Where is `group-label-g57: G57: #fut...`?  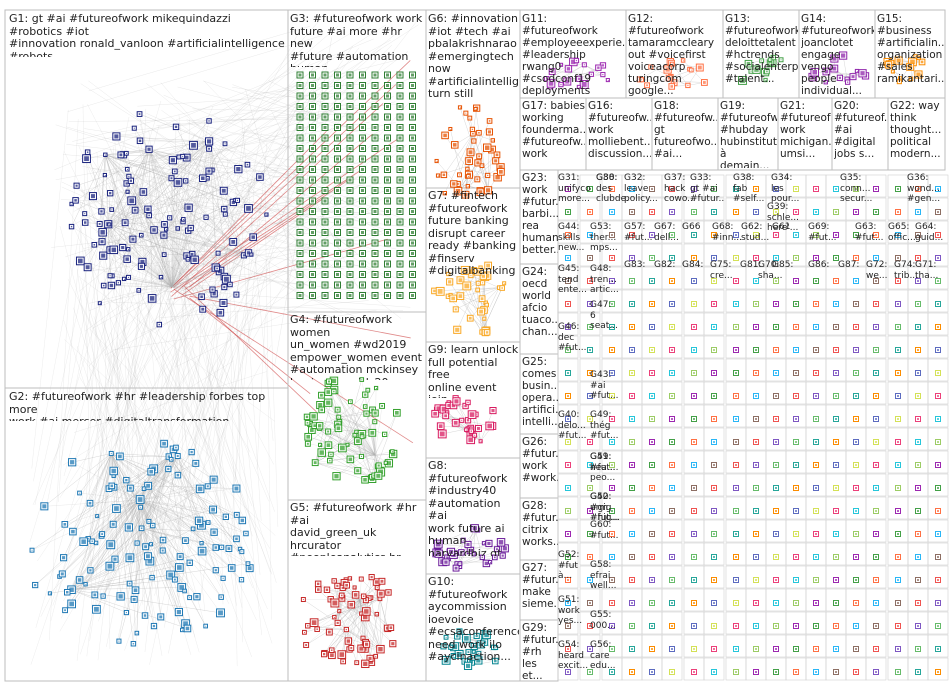 group-label-g57: G57: #fut... is located at coordinates (638, 232).